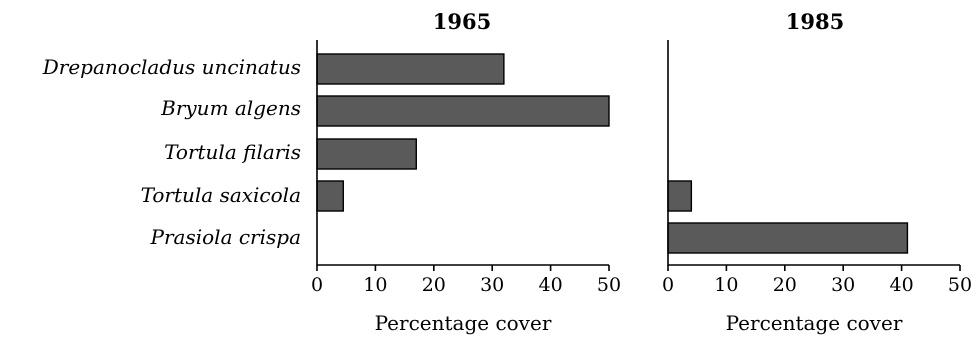  What do you see at coordinates (466, 280) in the screenshot?
I see `x-ticks-1965: 0 10 20 30 40 50` at bounding box center [466, 280].